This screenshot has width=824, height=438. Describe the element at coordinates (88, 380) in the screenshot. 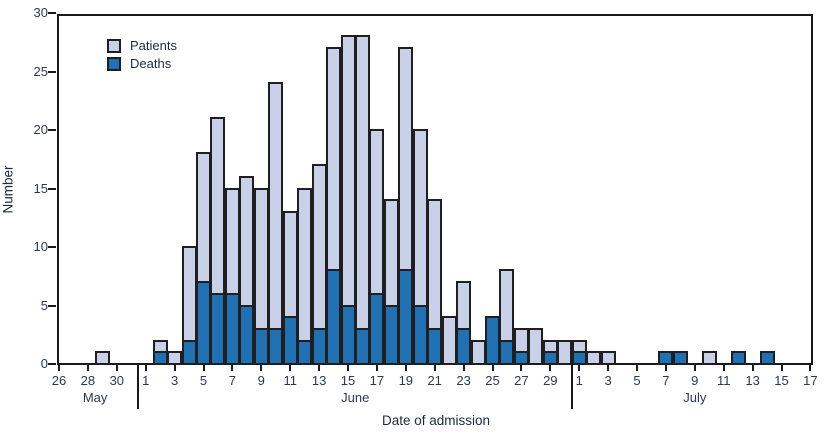

I see `x-tick-label: 28` at that location.